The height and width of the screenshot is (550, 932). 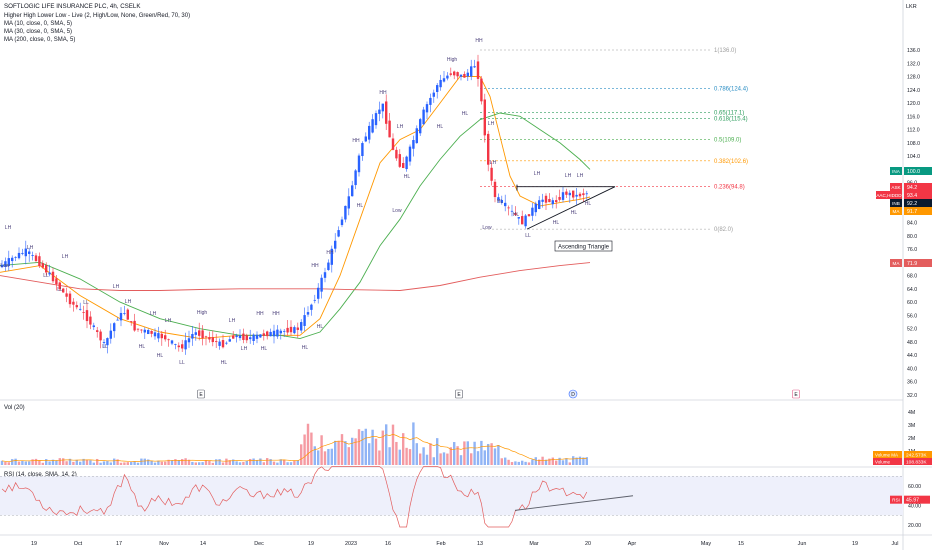 What do you see at coordinates (855, 544) in the screenshot?
I see `time-tick: 19` at bounding box center [855, 544].